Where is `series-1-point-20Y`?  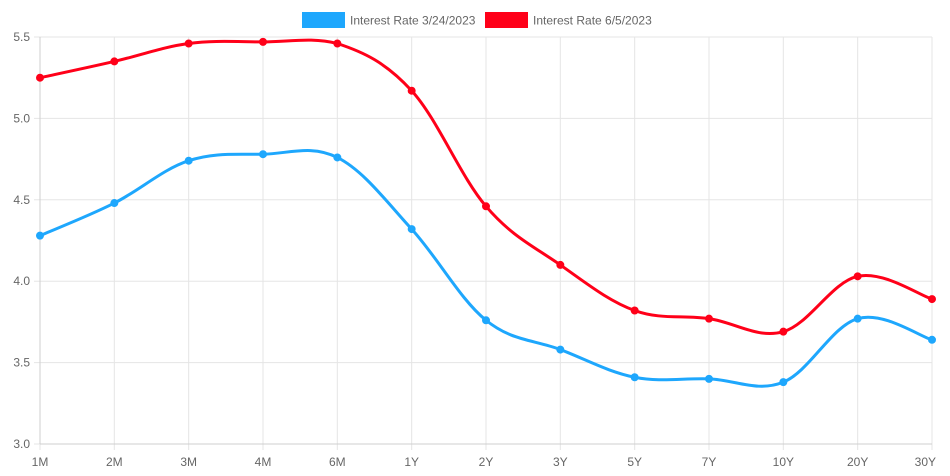 series-1-point-20Y is located at coordinates (857, 276).